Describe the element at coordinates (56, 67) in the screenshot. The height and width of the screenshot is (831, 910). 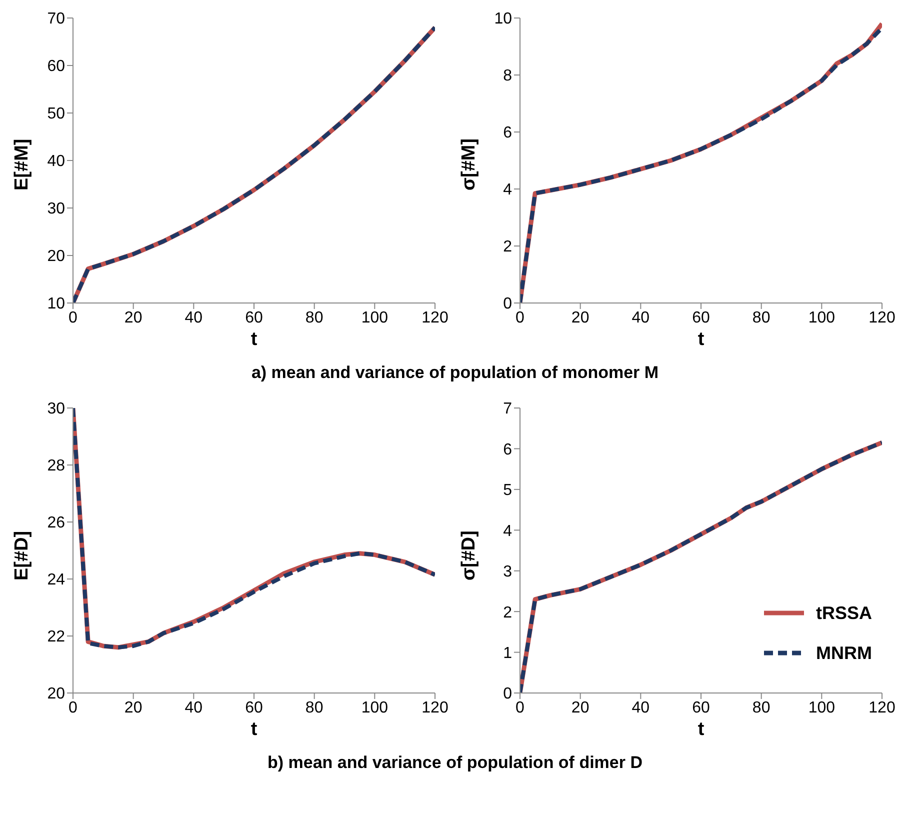
I see `y-tick-label: 60` at that location.